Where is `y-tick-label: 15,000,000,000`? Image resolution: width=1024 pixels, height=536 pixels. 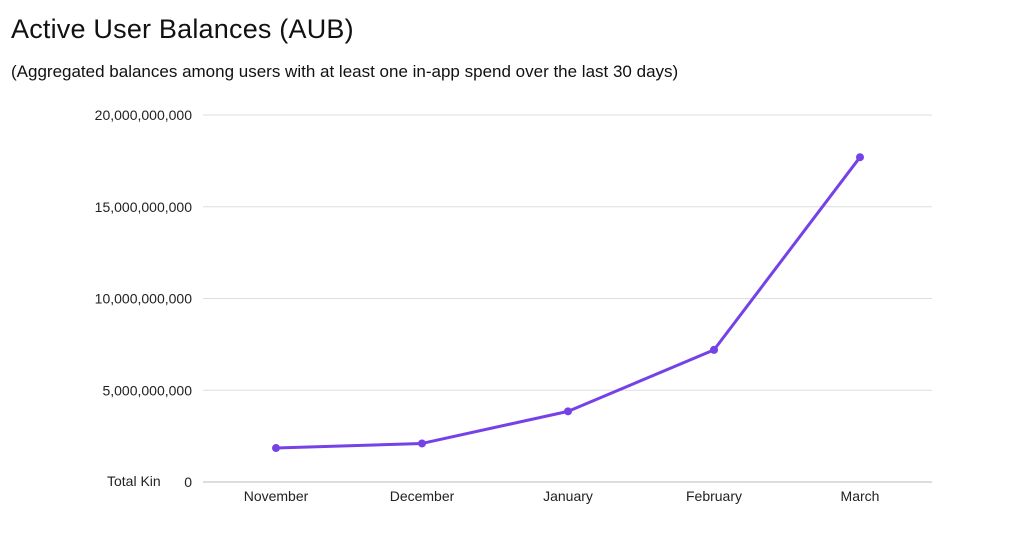
y-tick-label: 15,000,000,000 is located at coordinates (144, 207).